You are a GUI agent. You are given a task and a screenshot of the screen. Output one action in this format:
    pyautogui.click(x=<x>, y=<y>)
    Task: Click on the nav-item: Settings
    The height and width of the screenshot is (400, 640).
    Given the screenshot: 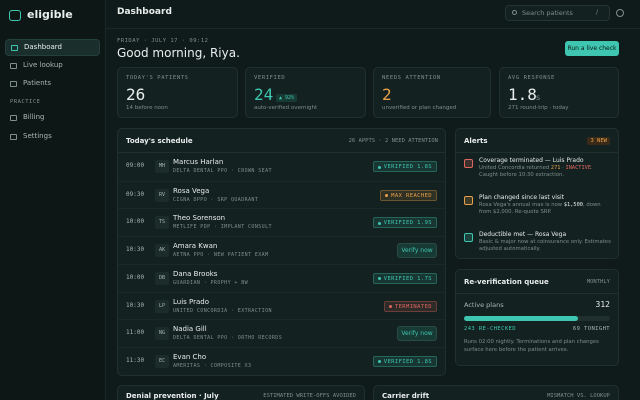 What is the action you would take?
    pyautogui.click(x=52, y=137)
    